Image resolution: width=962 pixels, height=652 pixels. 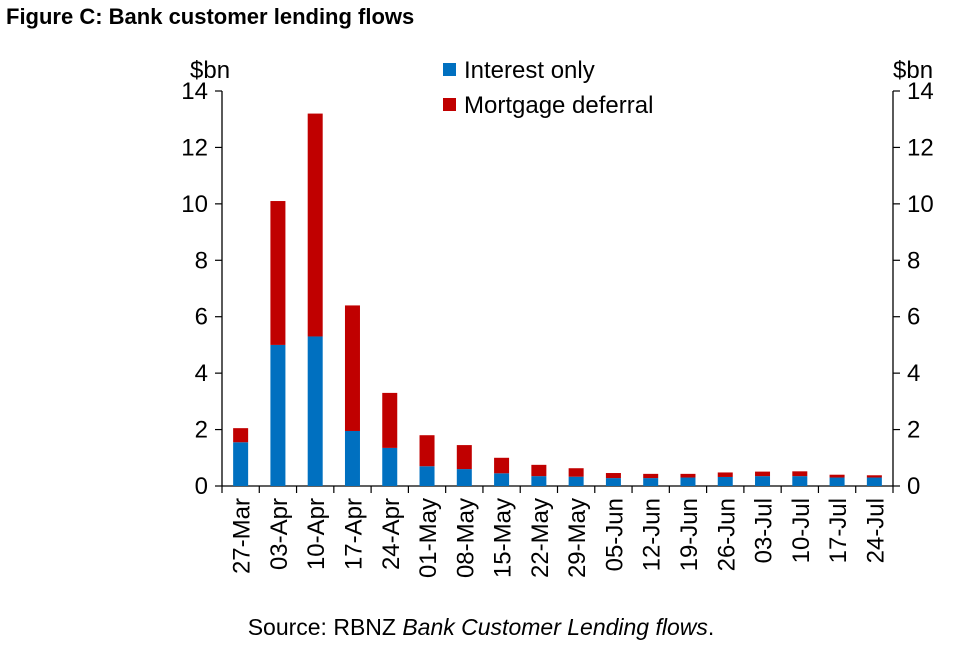 I want to click on x-tick-label: 29-May, so click(x=577, y=538).